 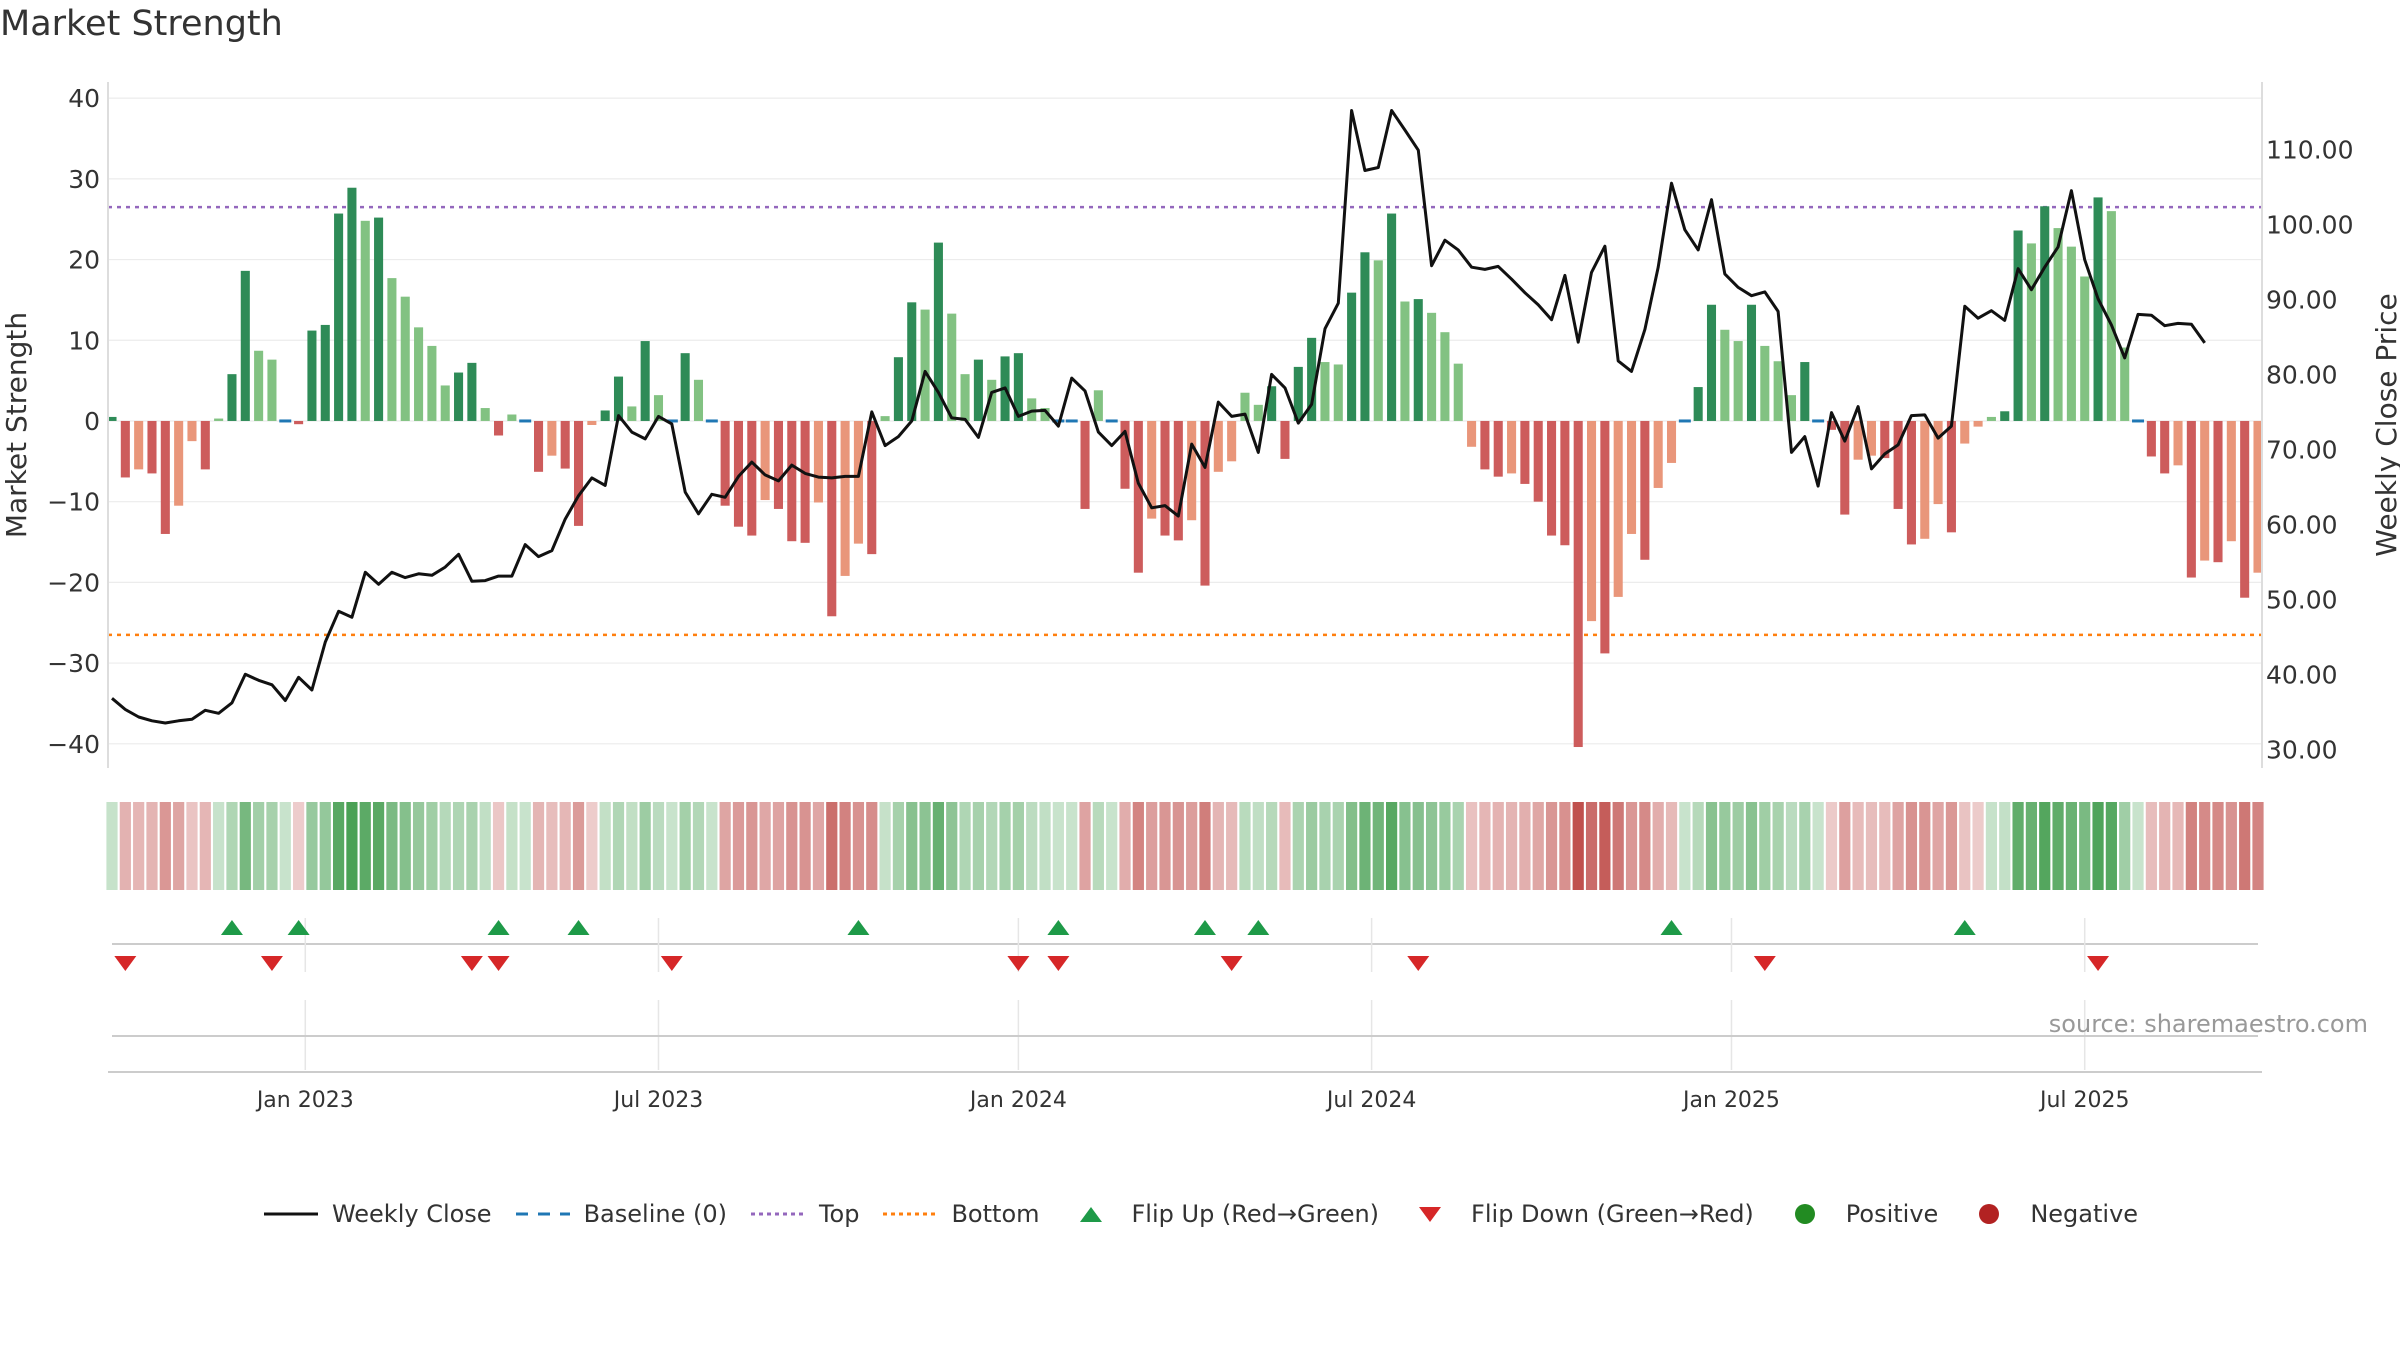 What do you see at coordinates (2302, 749) in the screenshot?
I see `right-tick-label: 30.00` at bounding box center [2302, 749].